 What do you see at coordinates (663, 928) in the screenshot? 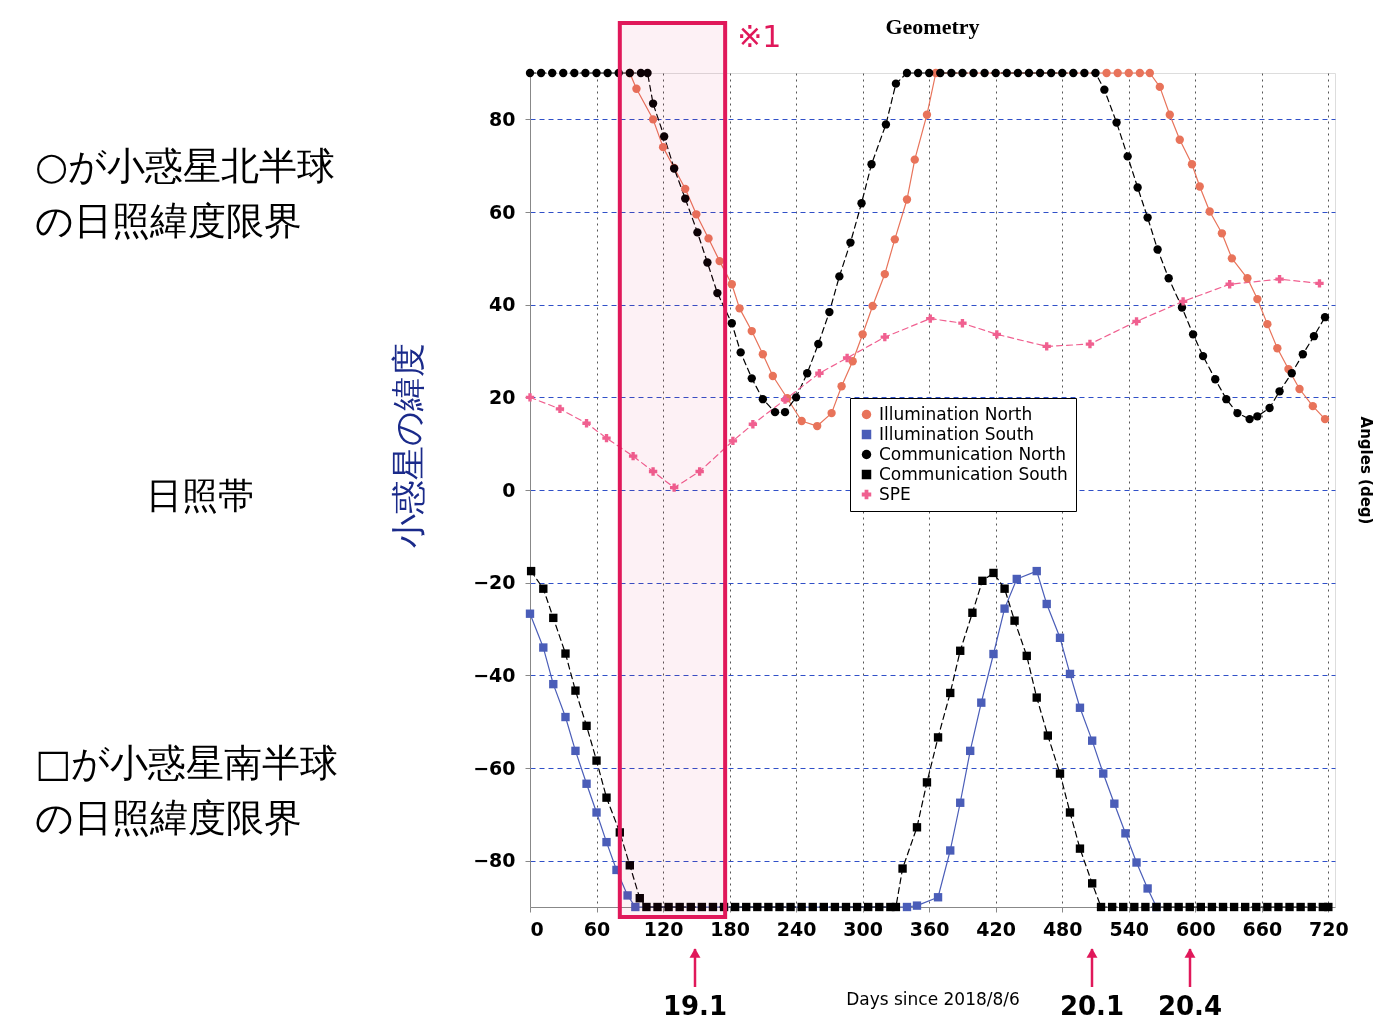
I see `x-tick-label: 120` at bounding box center [663, 928].